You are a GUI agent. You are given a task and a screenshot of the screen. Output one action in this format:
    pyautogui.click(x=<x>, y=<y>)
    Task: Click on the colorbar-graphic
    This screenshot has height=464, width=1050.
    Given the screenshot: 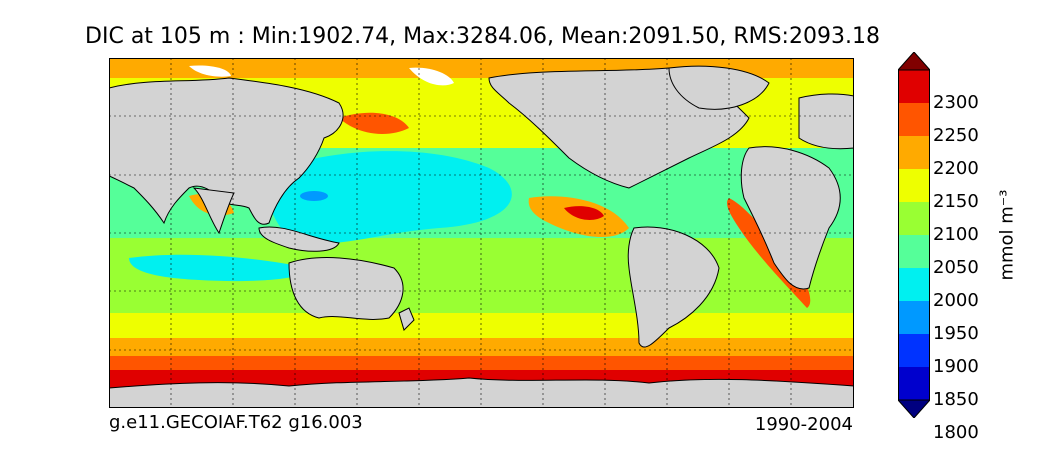 What is the action you would take?
    pyautogui.click(x=914, y=235)
    